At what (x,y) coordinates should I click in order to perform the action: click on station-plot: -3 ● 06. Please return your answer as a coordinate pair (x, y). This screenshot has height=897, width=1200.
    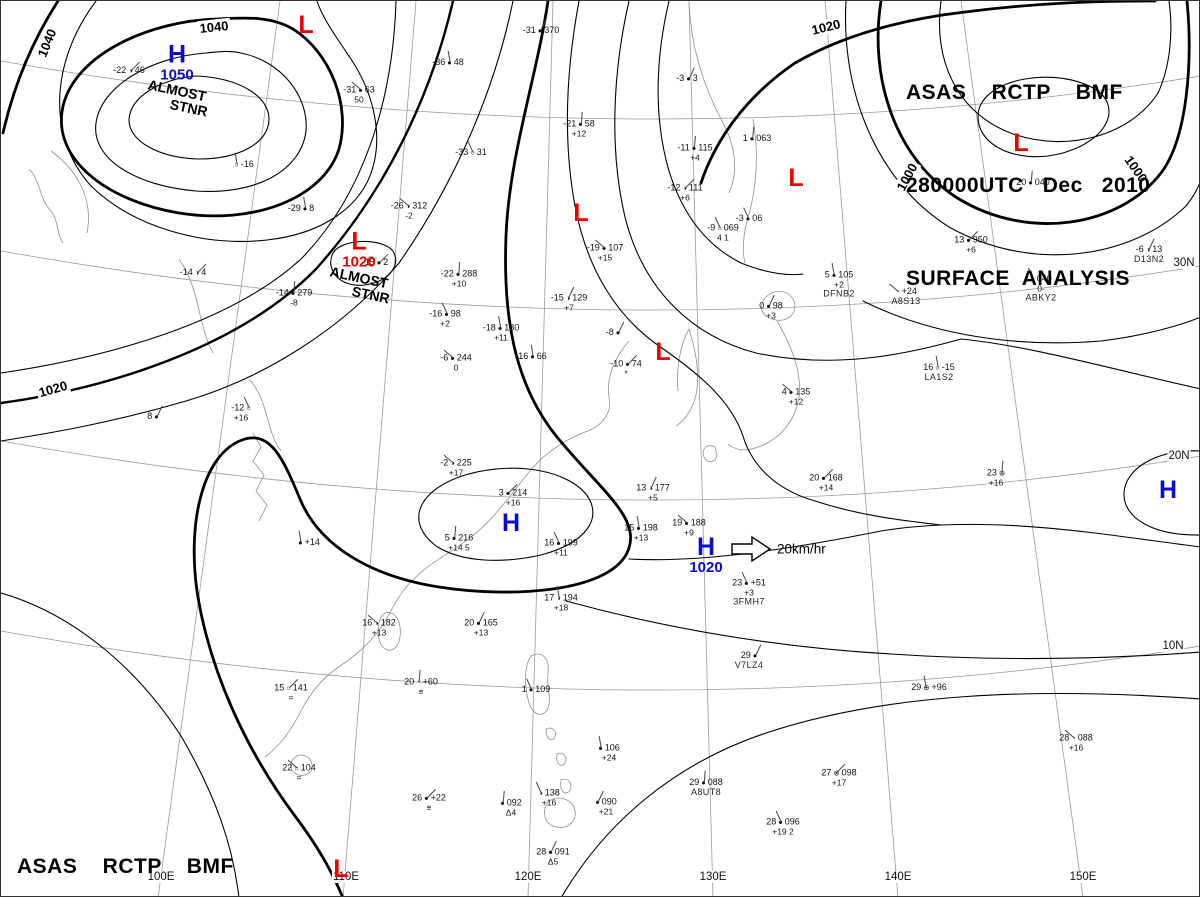
    Looking at the image, I should click on (749, 218).